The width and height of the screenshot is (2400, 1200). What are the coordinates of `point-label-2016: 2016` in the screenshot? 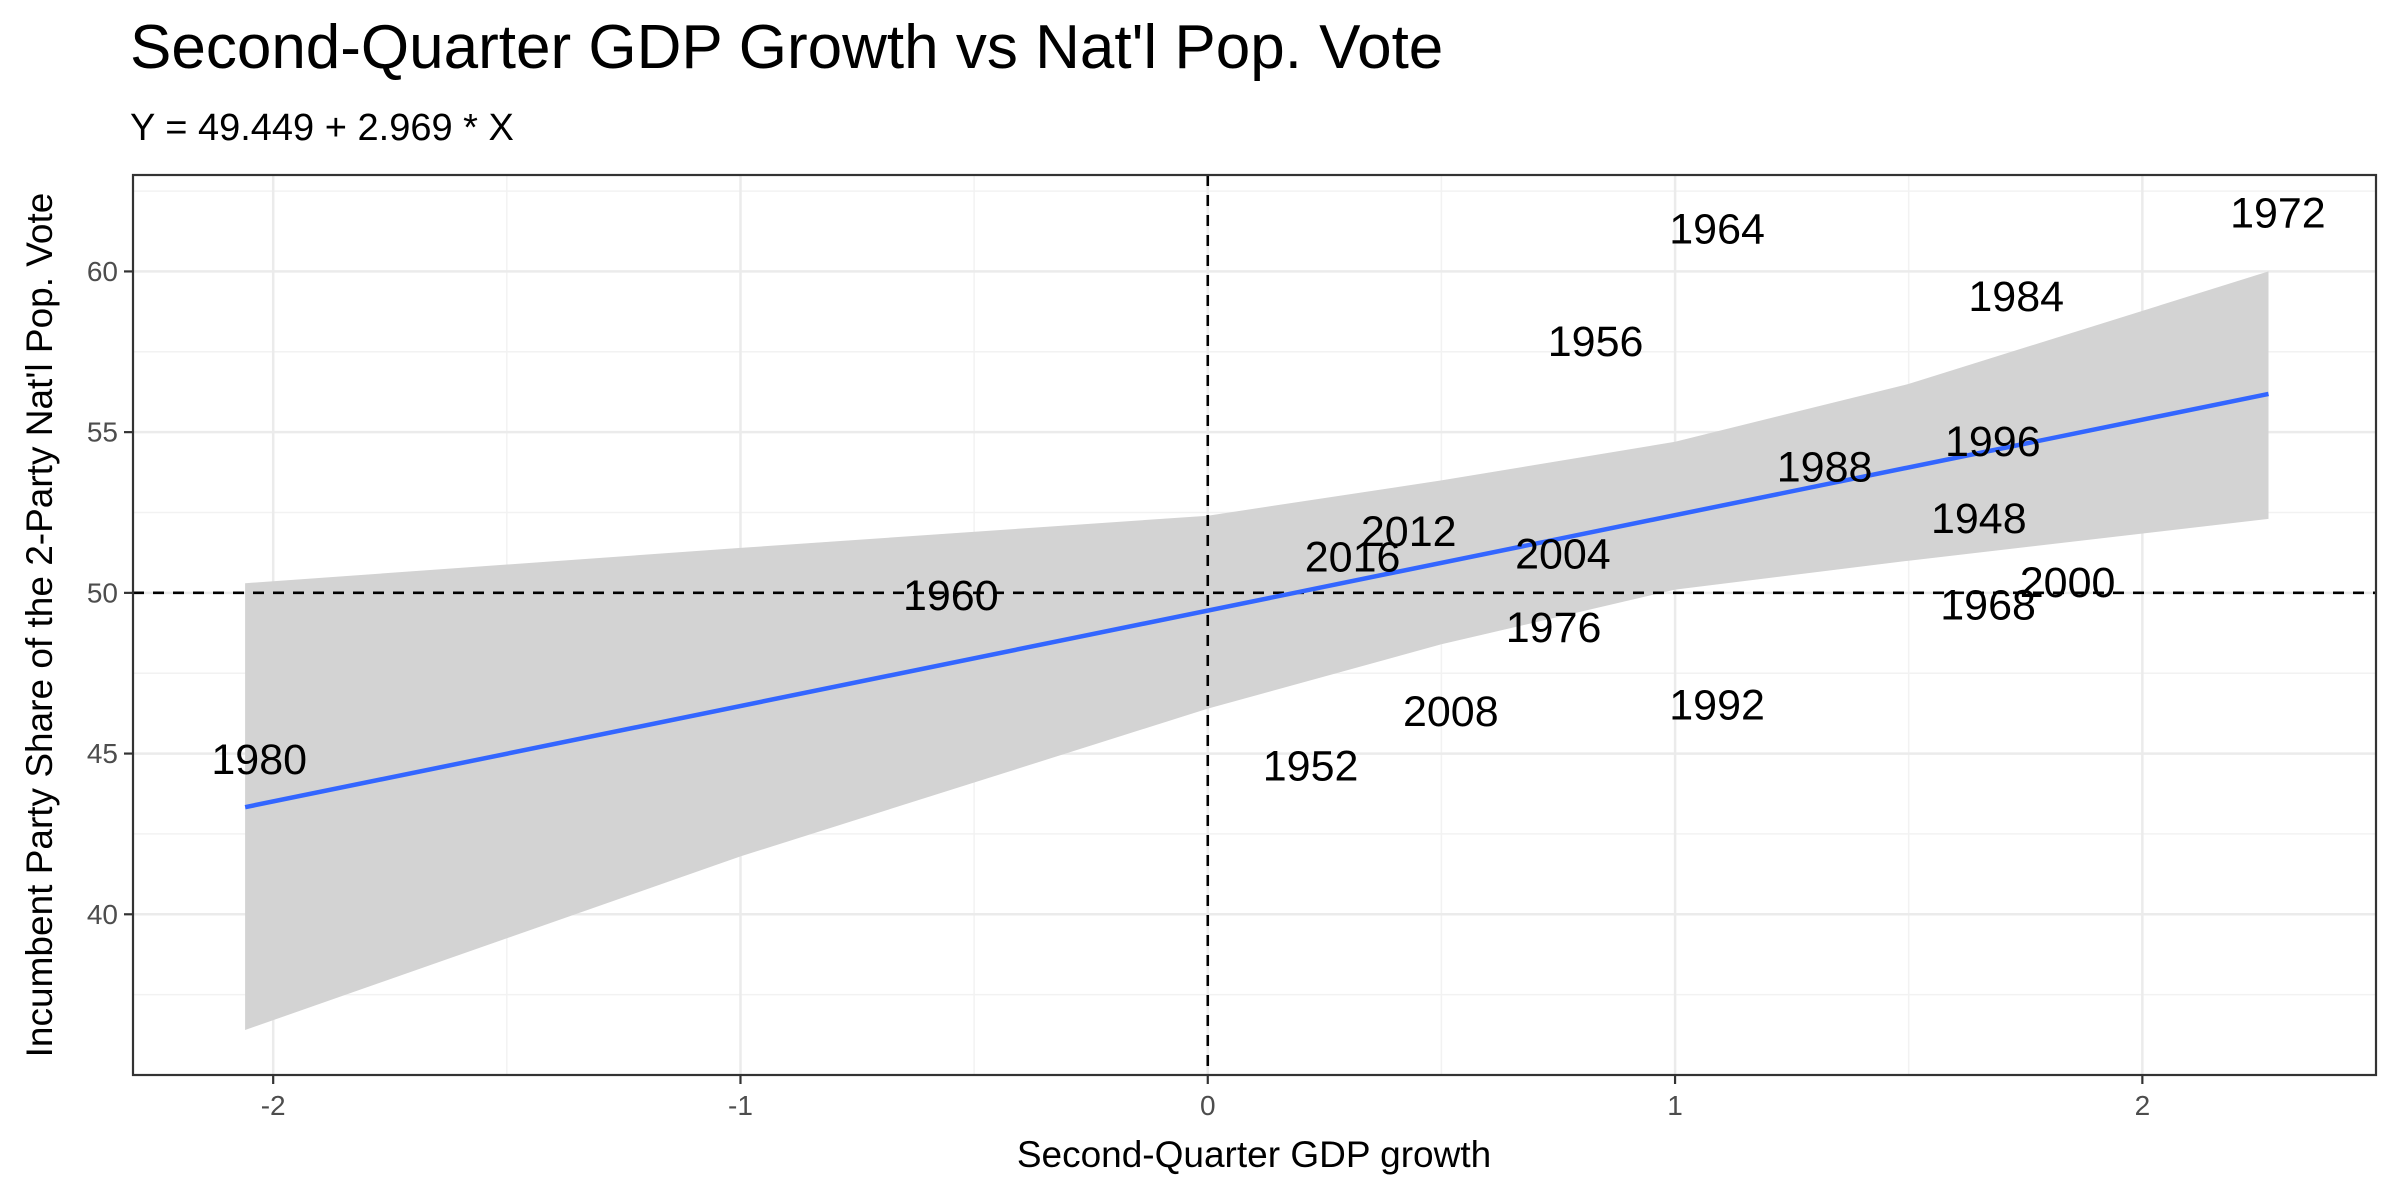 It's located at (1353, 558).